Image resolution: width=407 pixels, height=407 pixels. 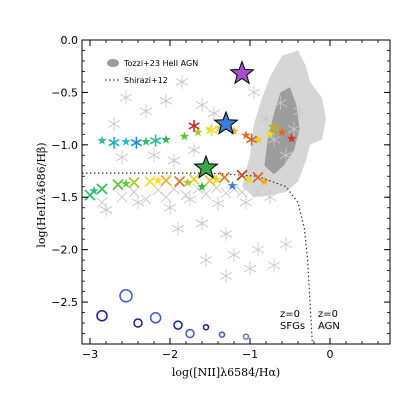 What do you see at coordinates (64, 302) in the screenshot?
I see `y-tick-label: −2.5` at bounding box center [64, 302].